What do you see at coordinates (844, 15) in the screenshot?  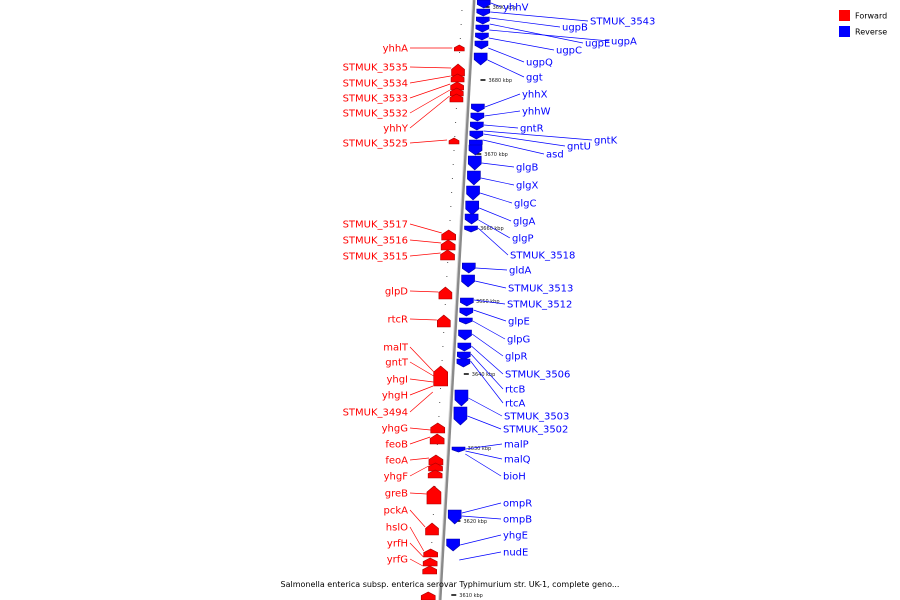 I see `legend-swatch-forward` at bounding box center [844, 15].